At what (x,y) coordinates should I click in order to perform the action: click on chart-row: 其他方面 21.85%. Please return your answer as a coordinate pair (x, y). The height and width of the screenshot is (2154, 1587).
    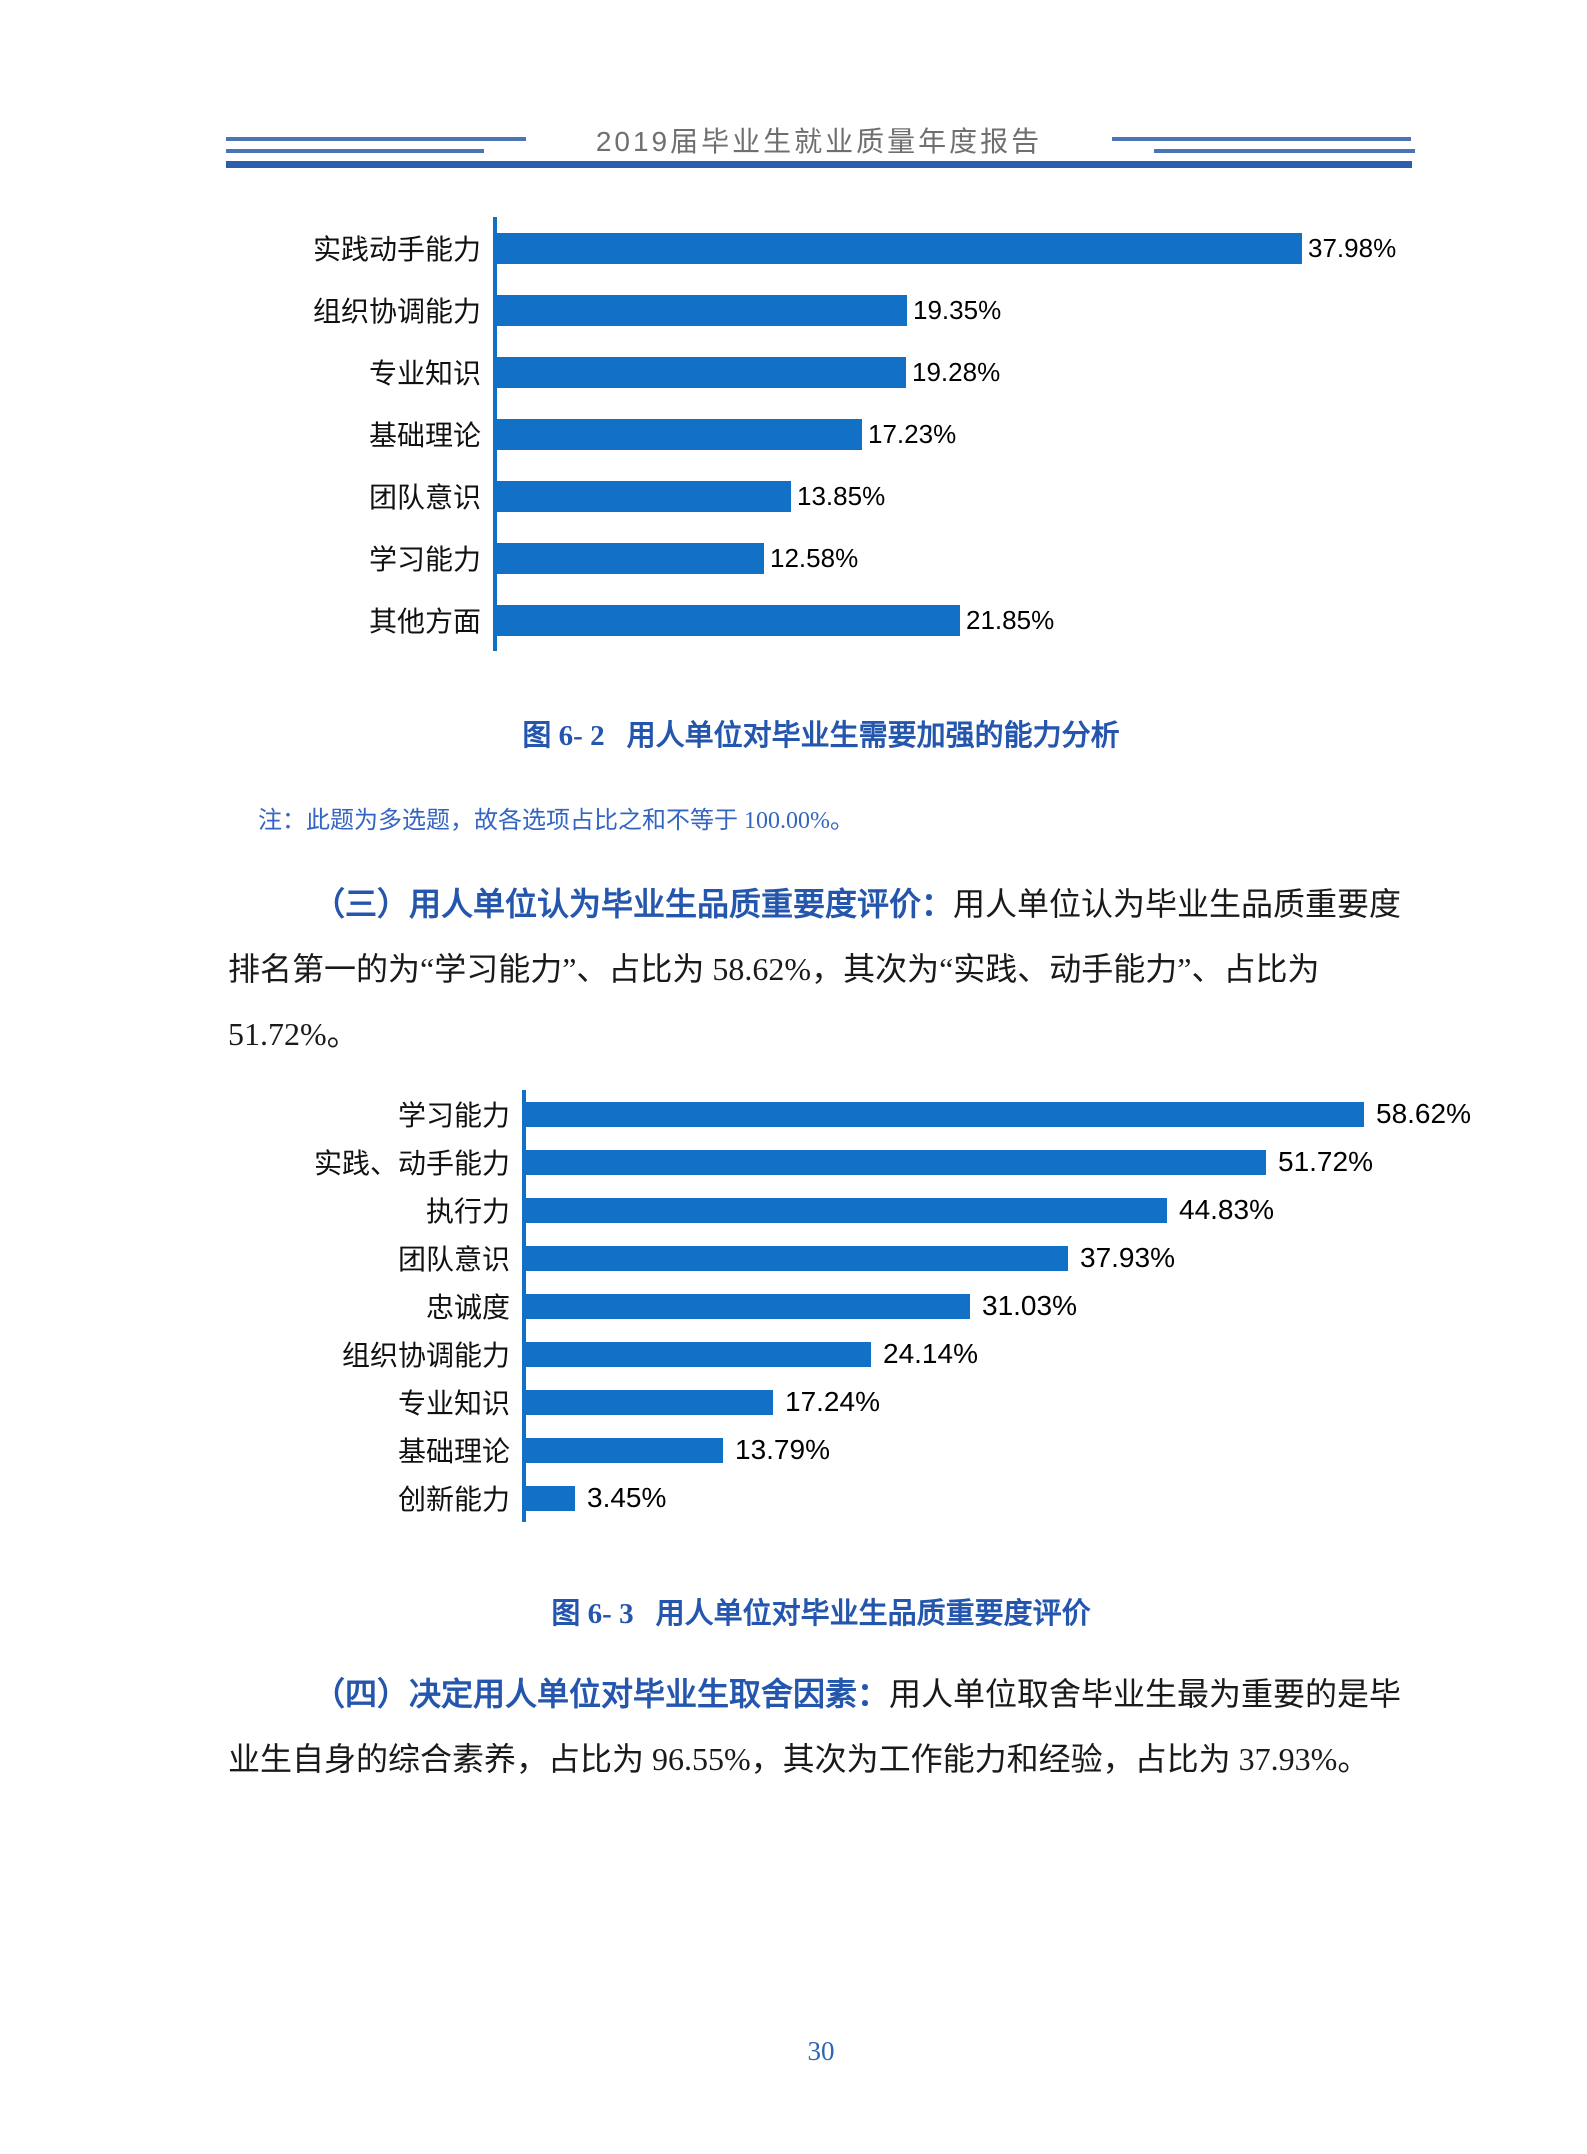
    Looking at the image, I should click on (878, 620).